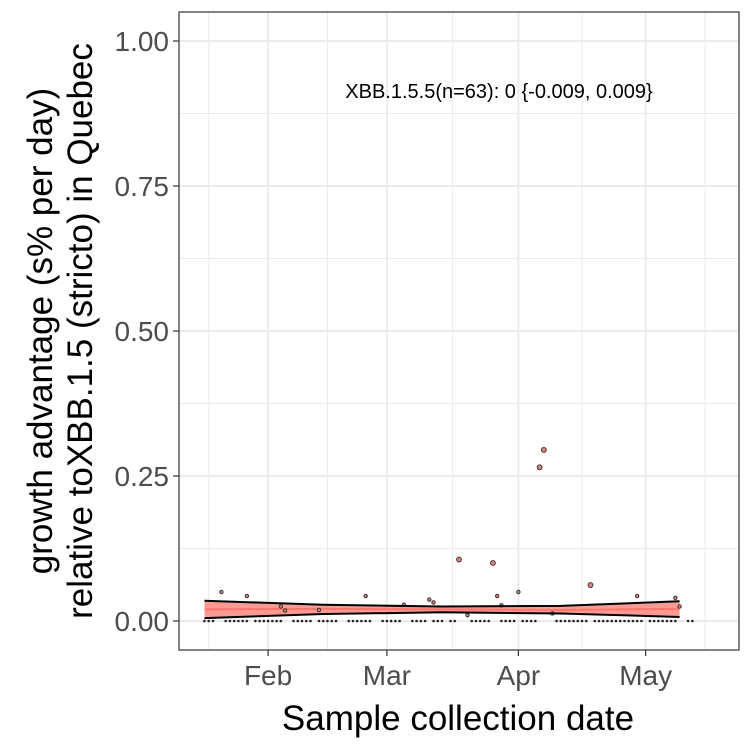  I want to click on fit-line-layer, so click(442, 609).